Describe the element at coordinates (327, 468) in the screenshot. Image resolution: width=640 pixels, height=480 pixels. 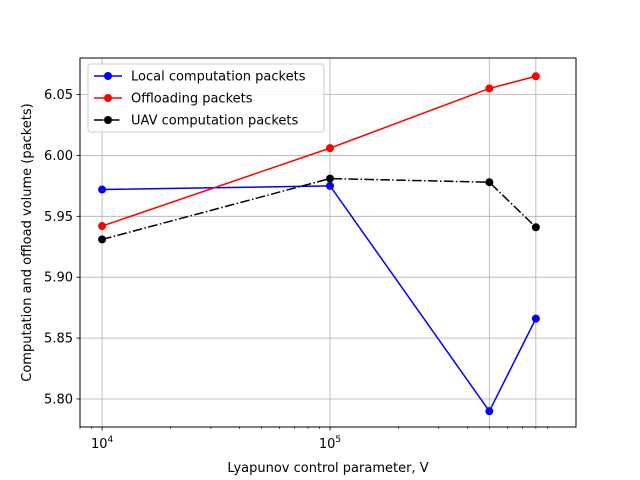
I see `x-axis-label: Lyapunov control parameter, V` at that location.